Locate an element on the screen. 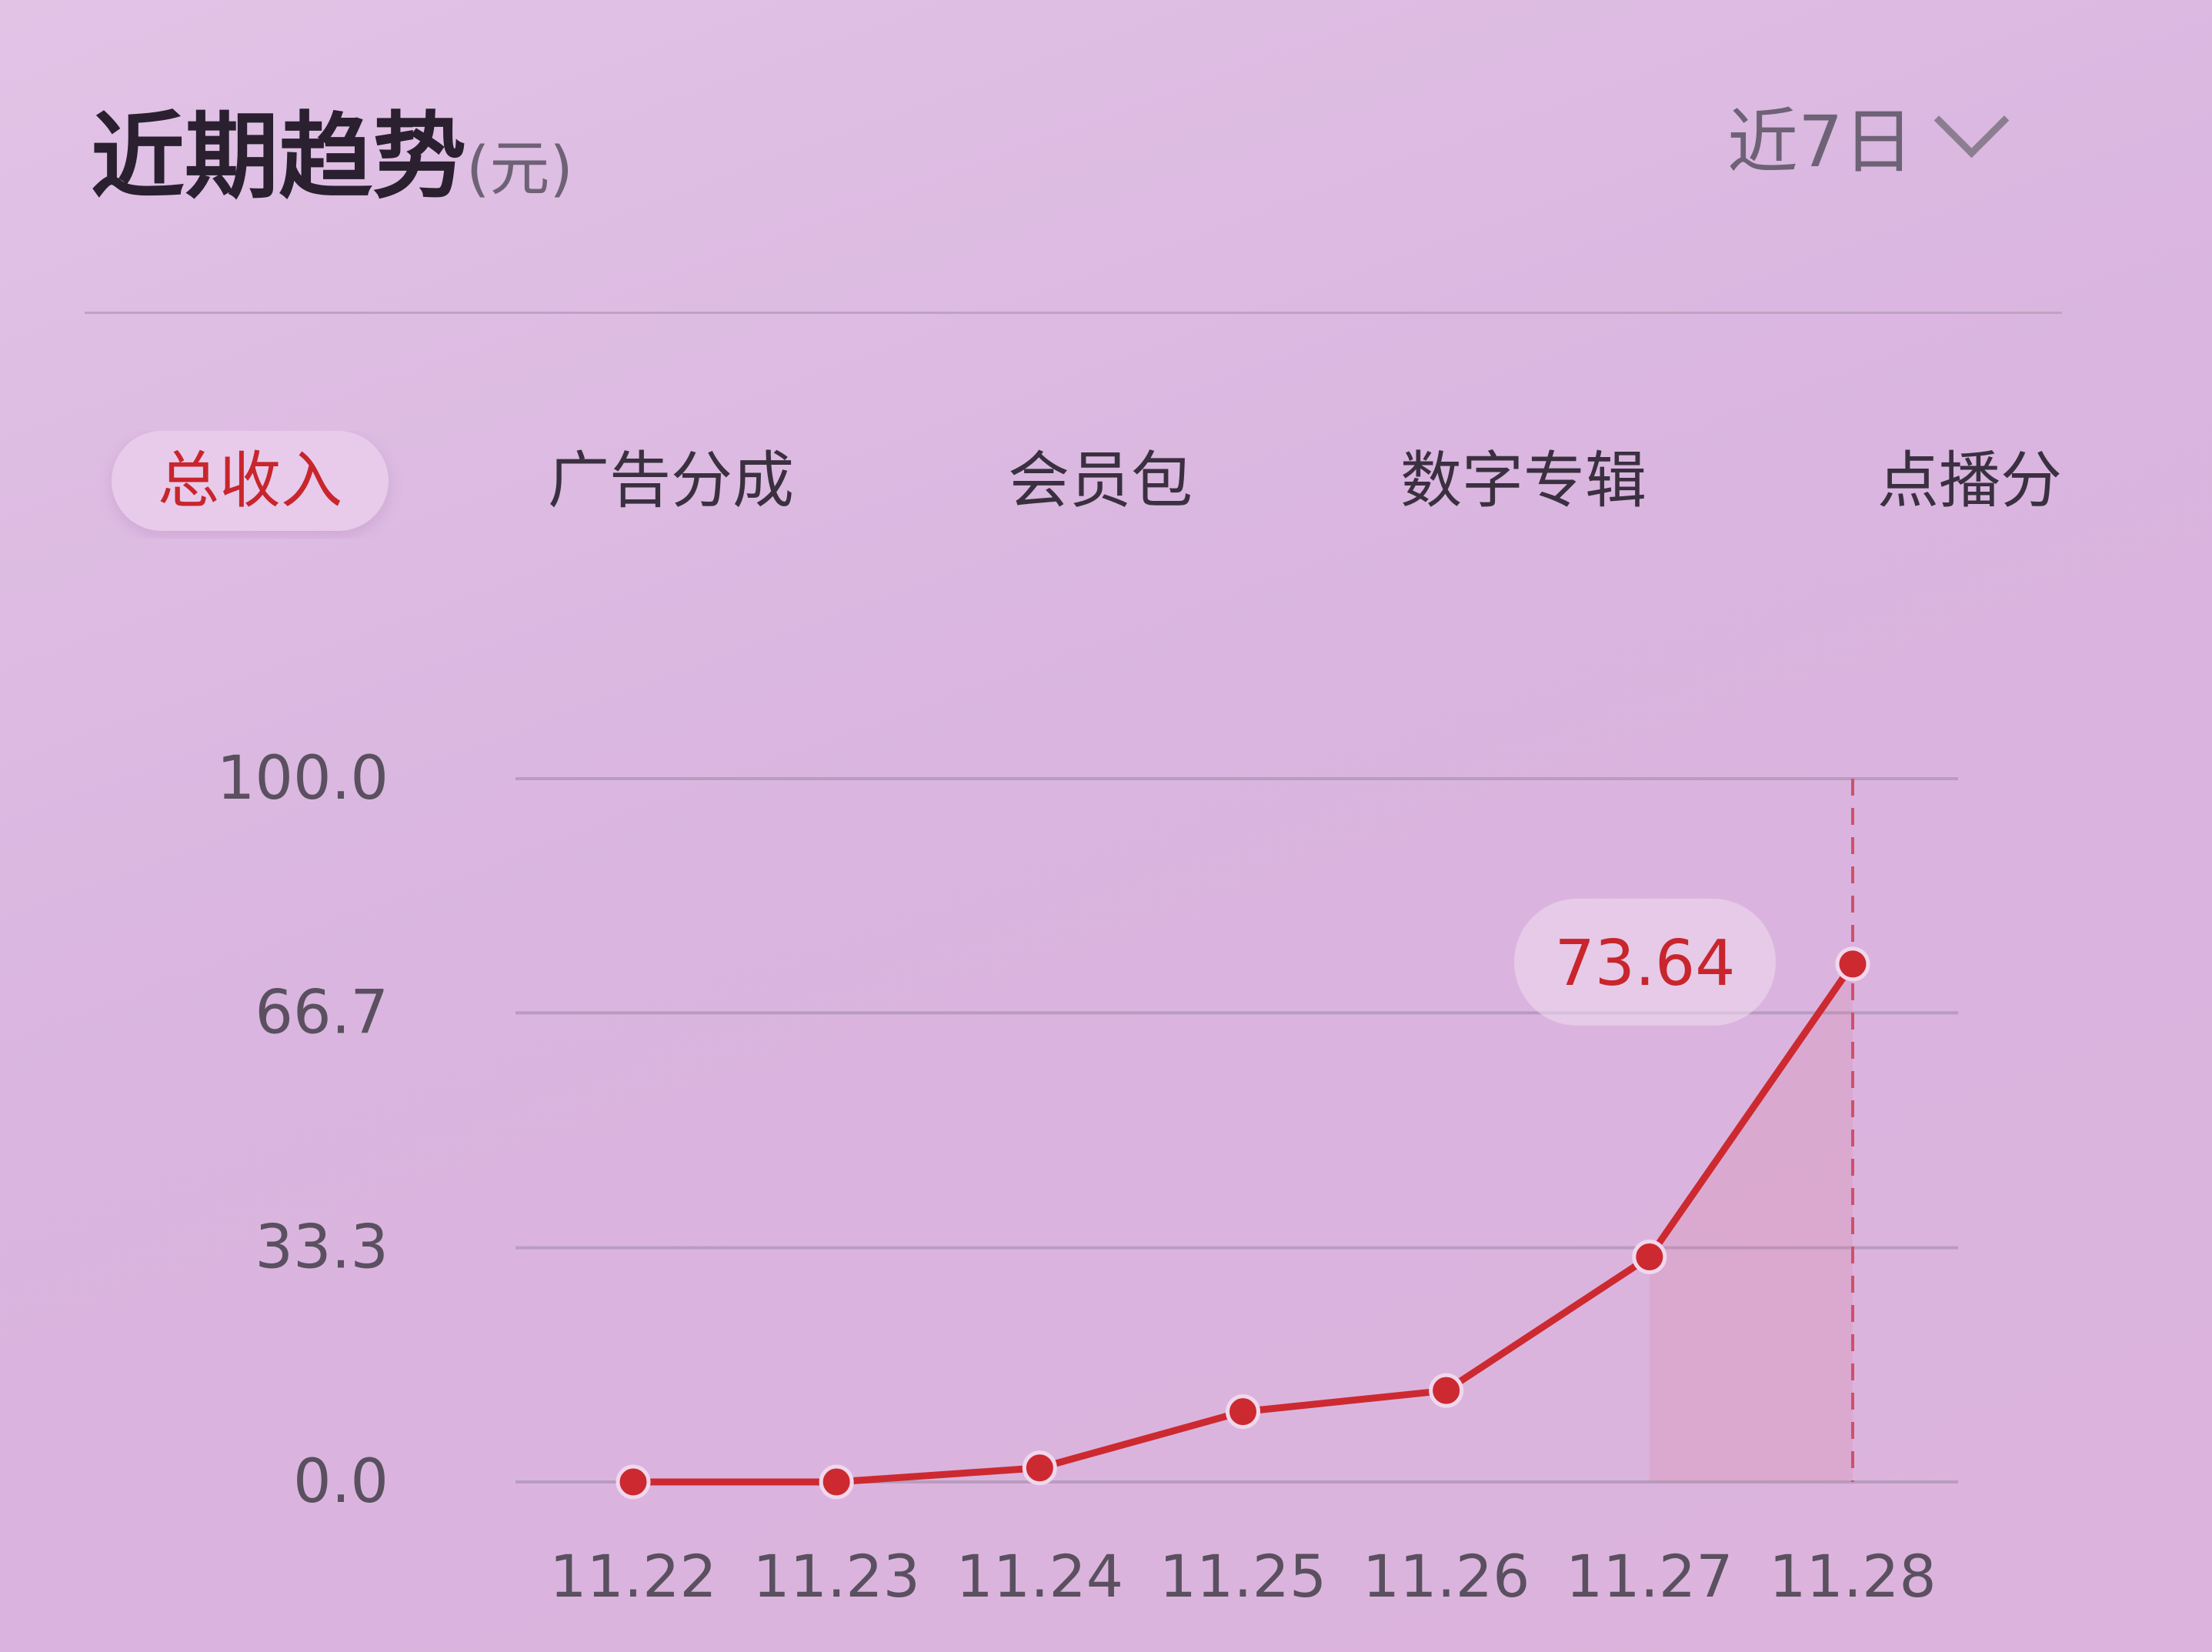 The height and width of the screenshot is (1652, 2212). divider is located at coordinates (1073, 313).